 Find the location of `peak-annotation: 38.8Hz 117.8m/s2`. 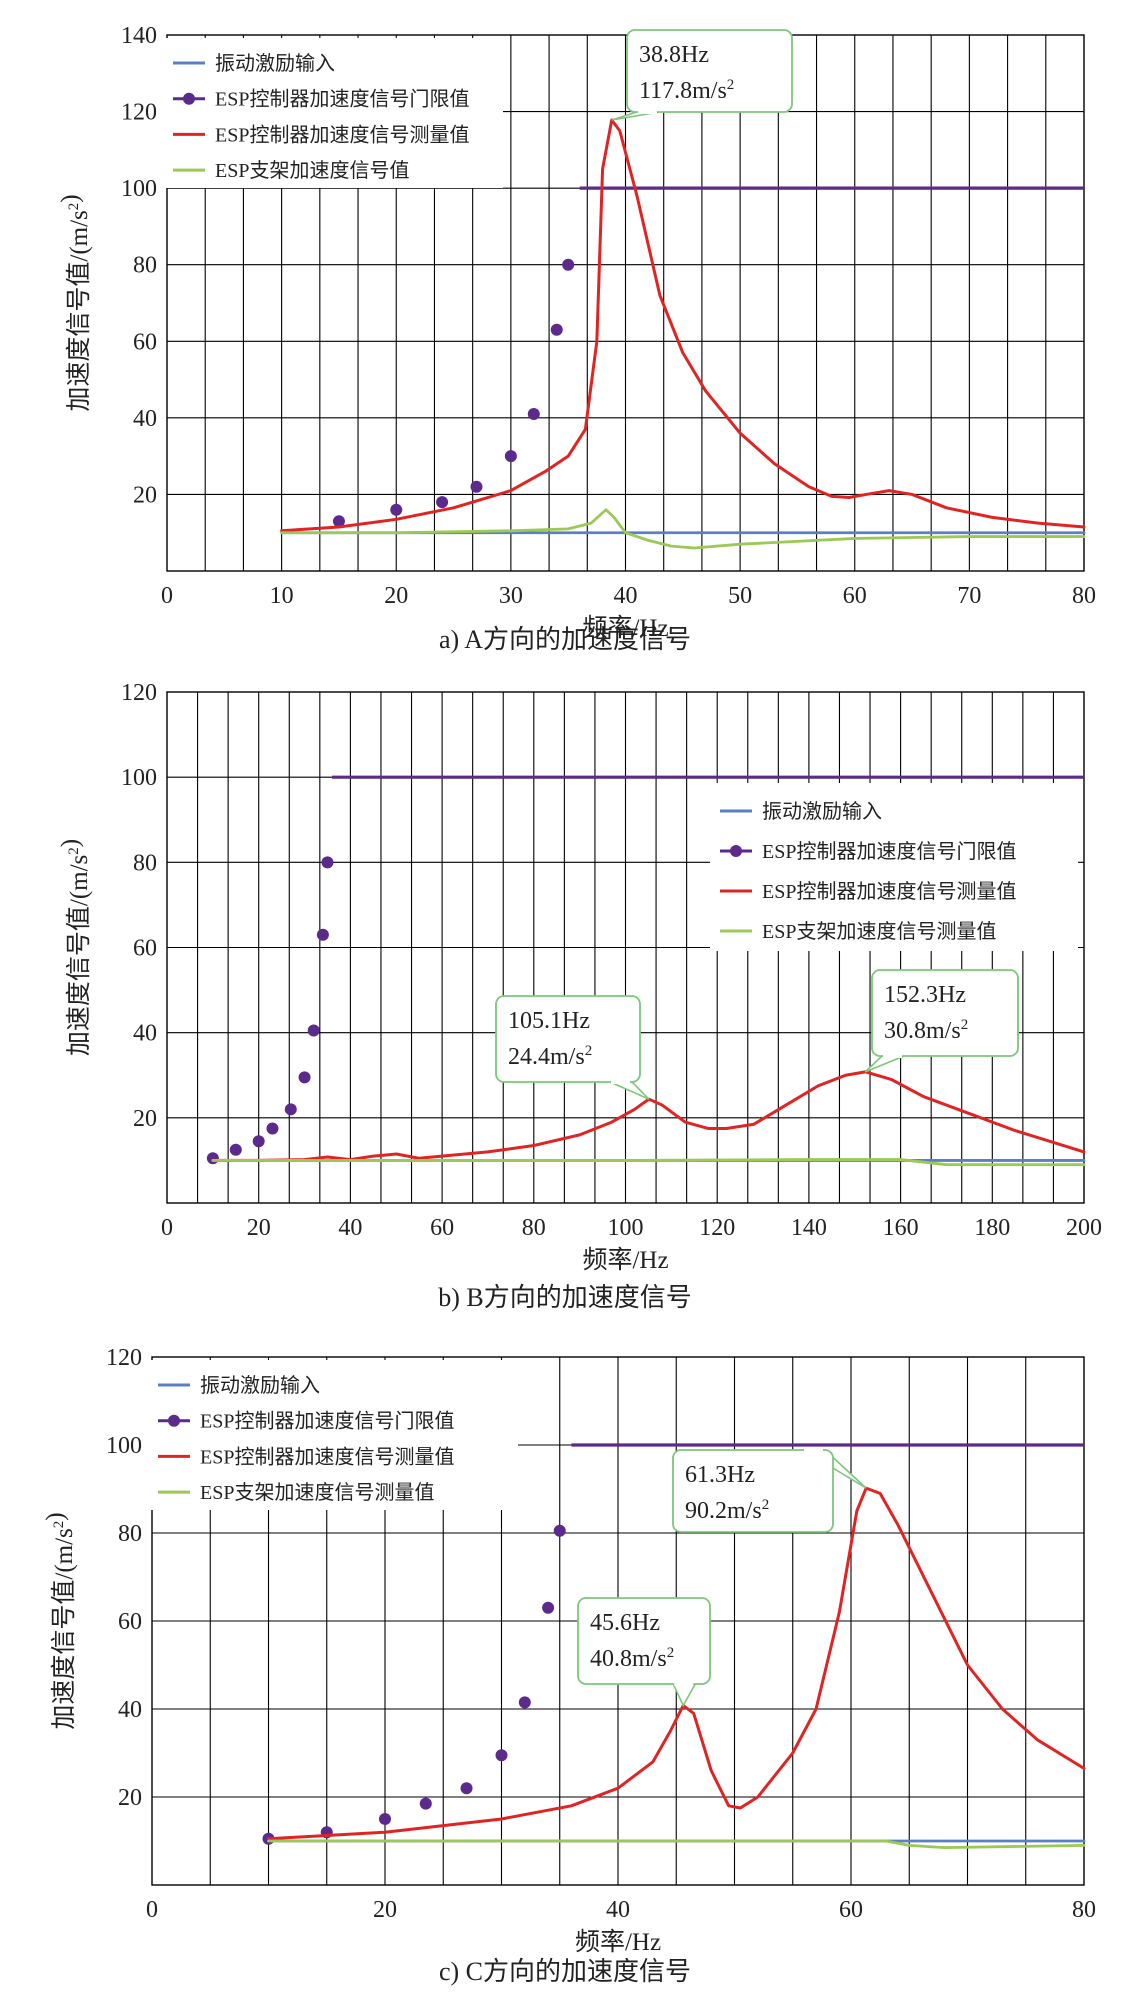

peak-annotation: 38.8Hz 117.8m/s2 is located at coordinates (702, 75).